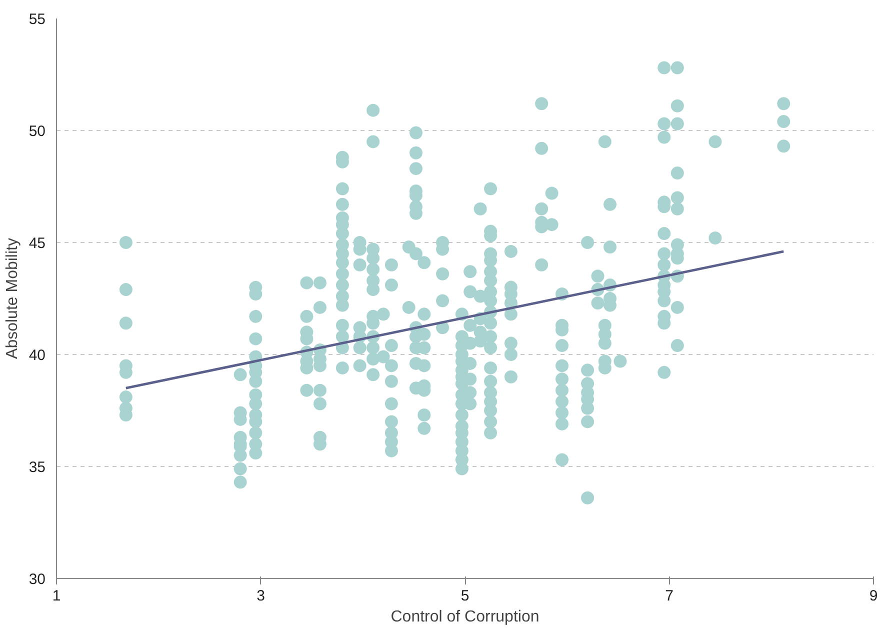  What do you see at coordinates (37, 579) in the screenshot?
I see `y-tick-label: 30` at bounding box center [37, 579].